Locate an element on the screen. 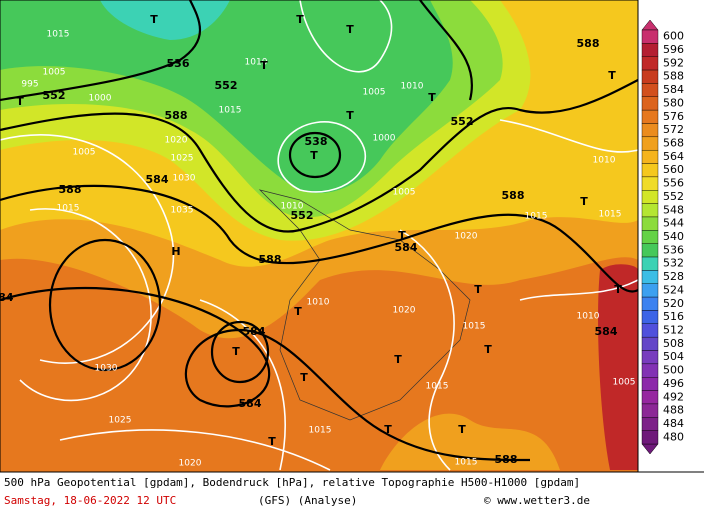  legend-label: 592 is located at coordinates (673, 62).